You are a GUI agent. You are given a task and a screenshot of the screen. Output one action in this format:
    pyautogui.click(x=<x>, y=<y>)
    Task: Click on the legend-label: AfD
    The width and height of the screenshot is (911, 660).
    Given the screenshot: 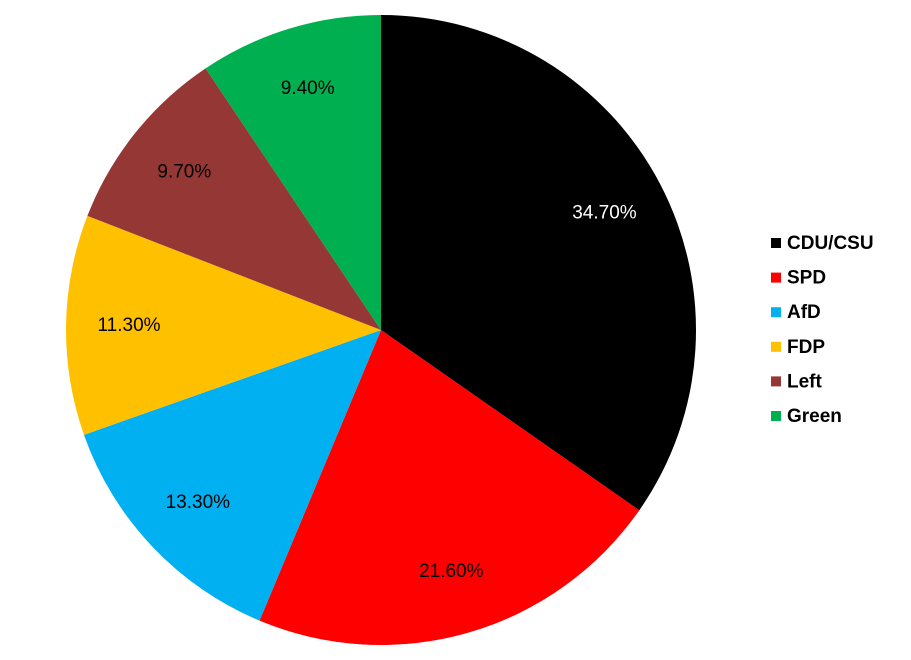 What is the action you would take?
    pyautogui.click(x=804, y=312)
    